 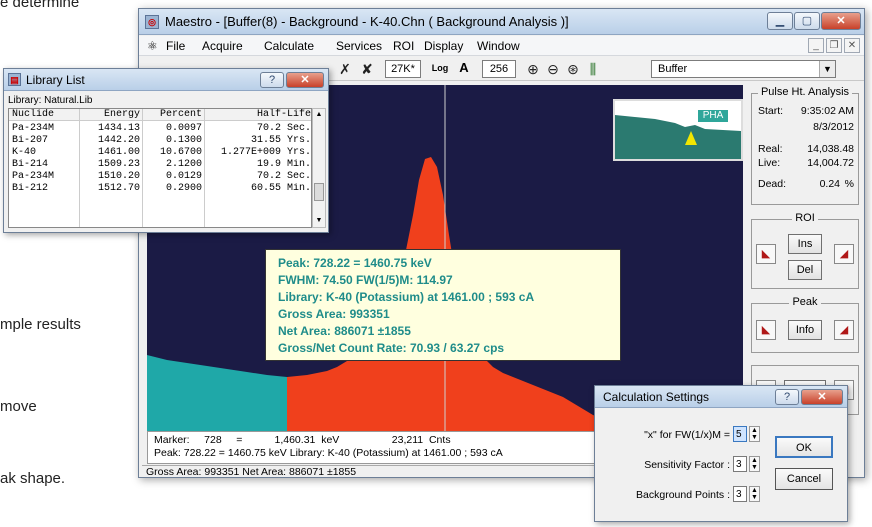 What do you see at coordinates (499, 69) in the screenshot?
I see `horizontal-range-button: 256` at bounding box center [499, 69].